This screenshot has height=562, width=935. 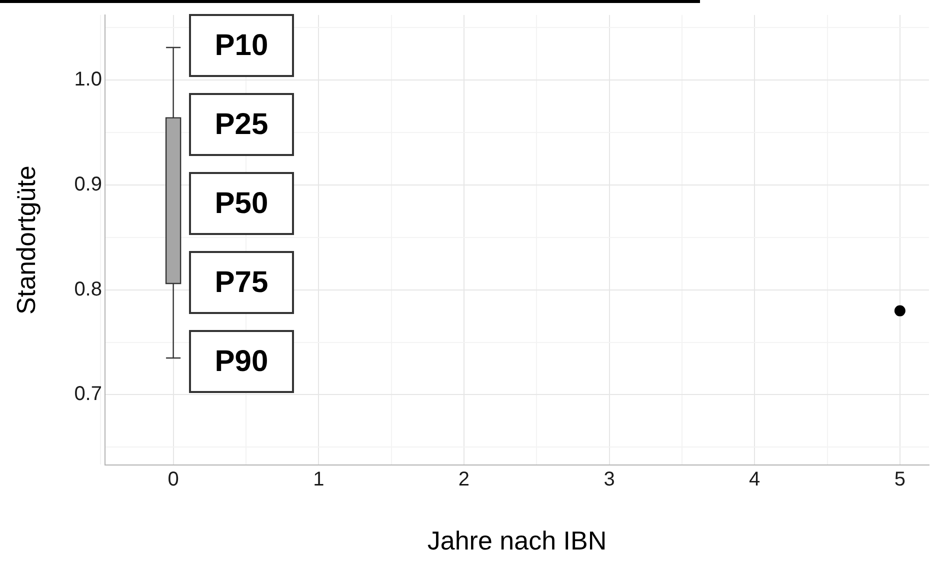 What do you see at coordinates (900, 479) in the screenshot?
I see `x-tick-label: 5` at bounding box center [900, 479].